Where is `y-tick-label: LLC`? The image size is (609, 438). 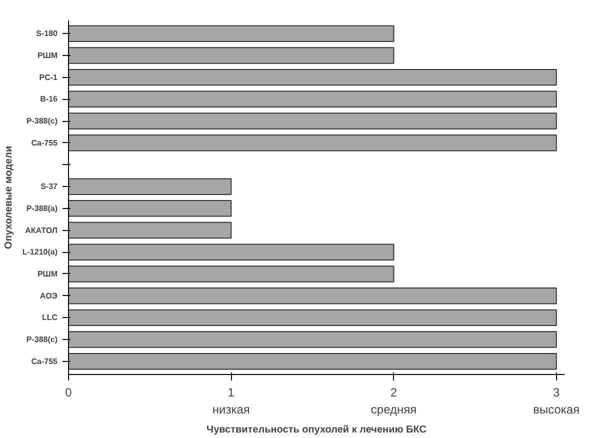 y-tick-label: LLC is located at coordinates (50, 317).